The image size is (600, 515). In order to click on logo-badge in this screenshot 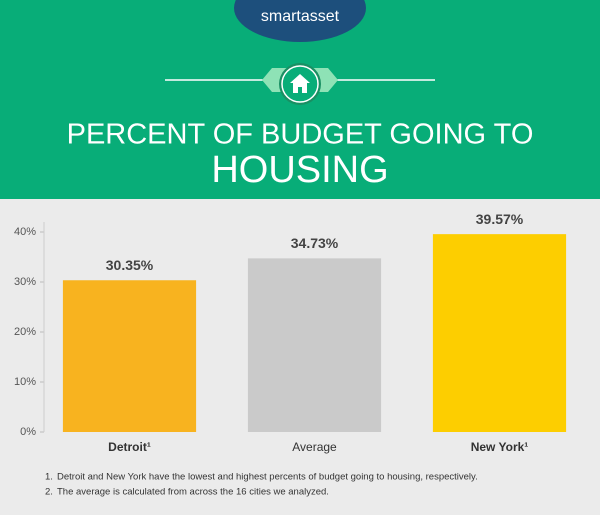, I will do `click(300, 21)`.